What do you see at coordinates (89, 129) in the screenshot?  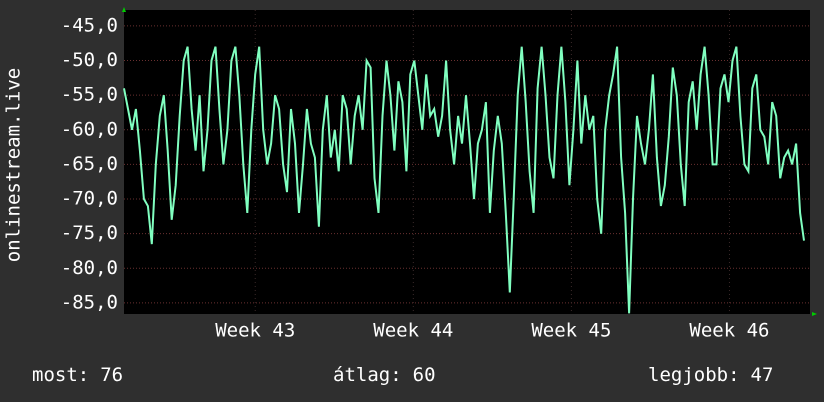 I see `y-tick-label: -60,0` at bounding box center [89, 129].